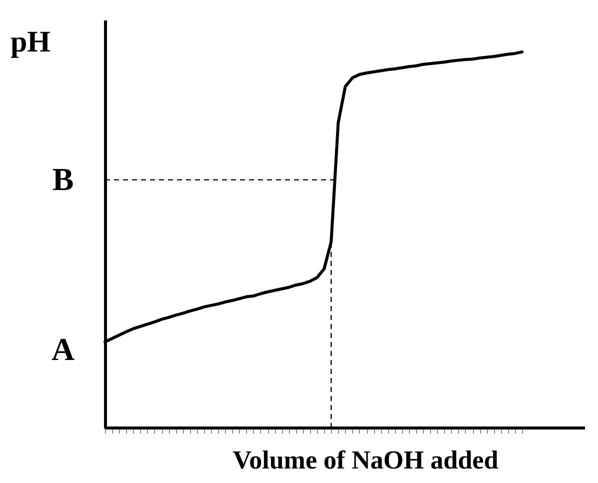  I want to click on ref-line-label: B, so click(63, 178).